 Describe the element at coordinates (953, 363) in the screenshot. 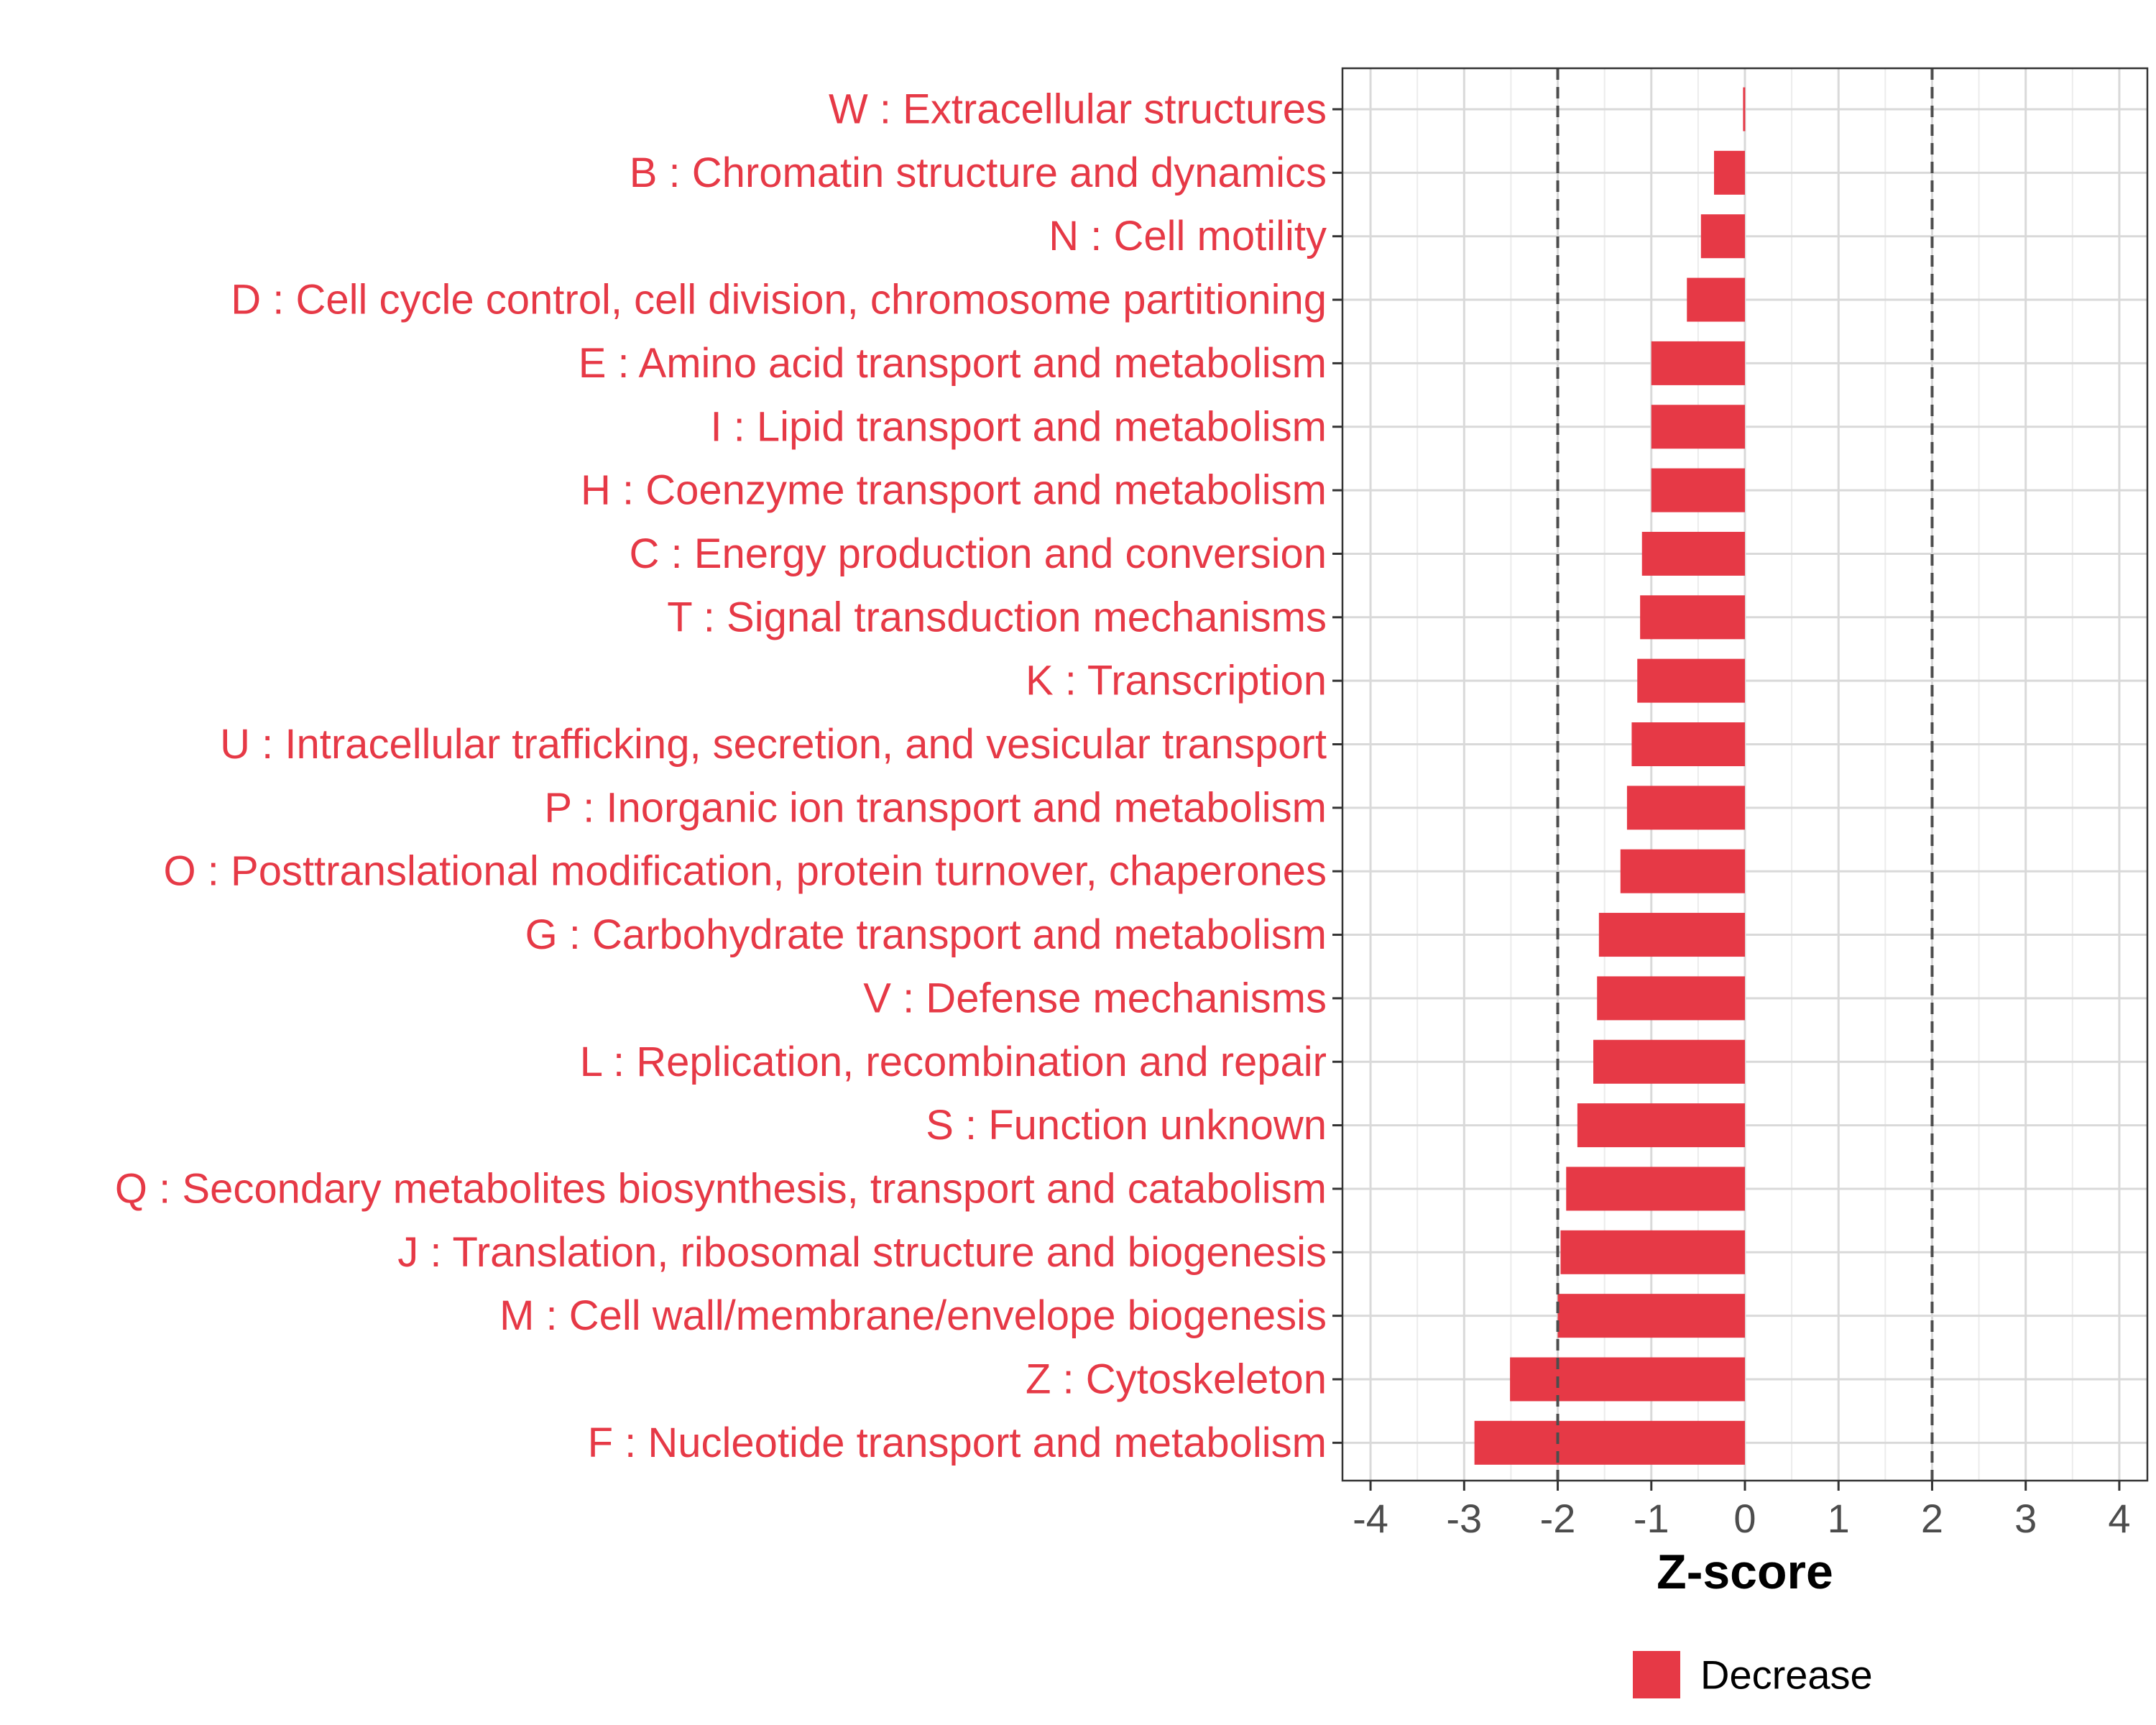

I see `category-label: E : Amino acid transport and metabolism` at that location.